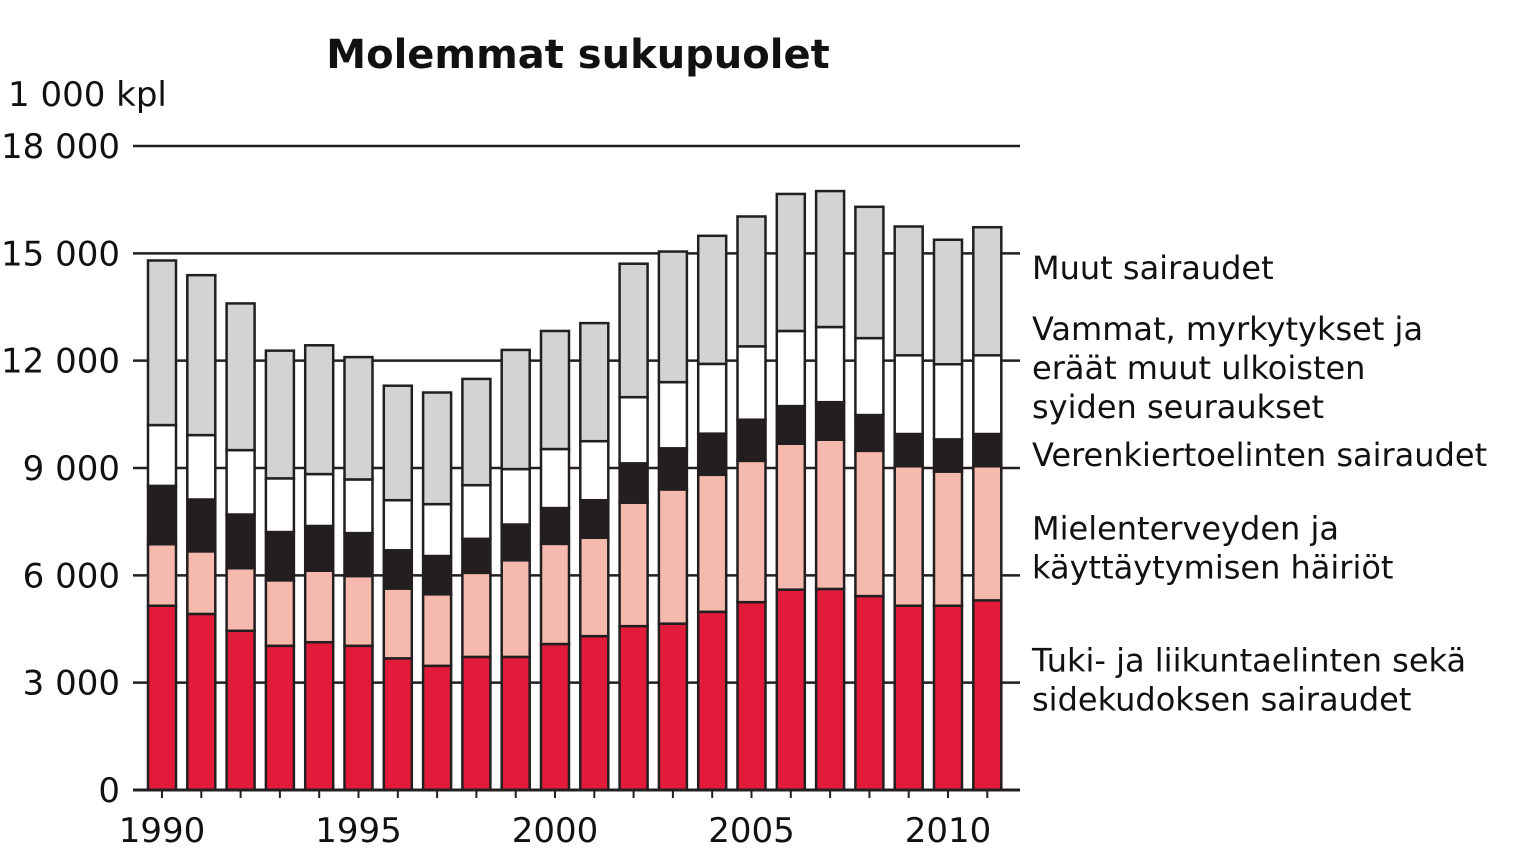  What do you see at coordinates (555, 478) in the screenshot?
I see `bar-segment-4-2000` at bounding box center [555, 478].